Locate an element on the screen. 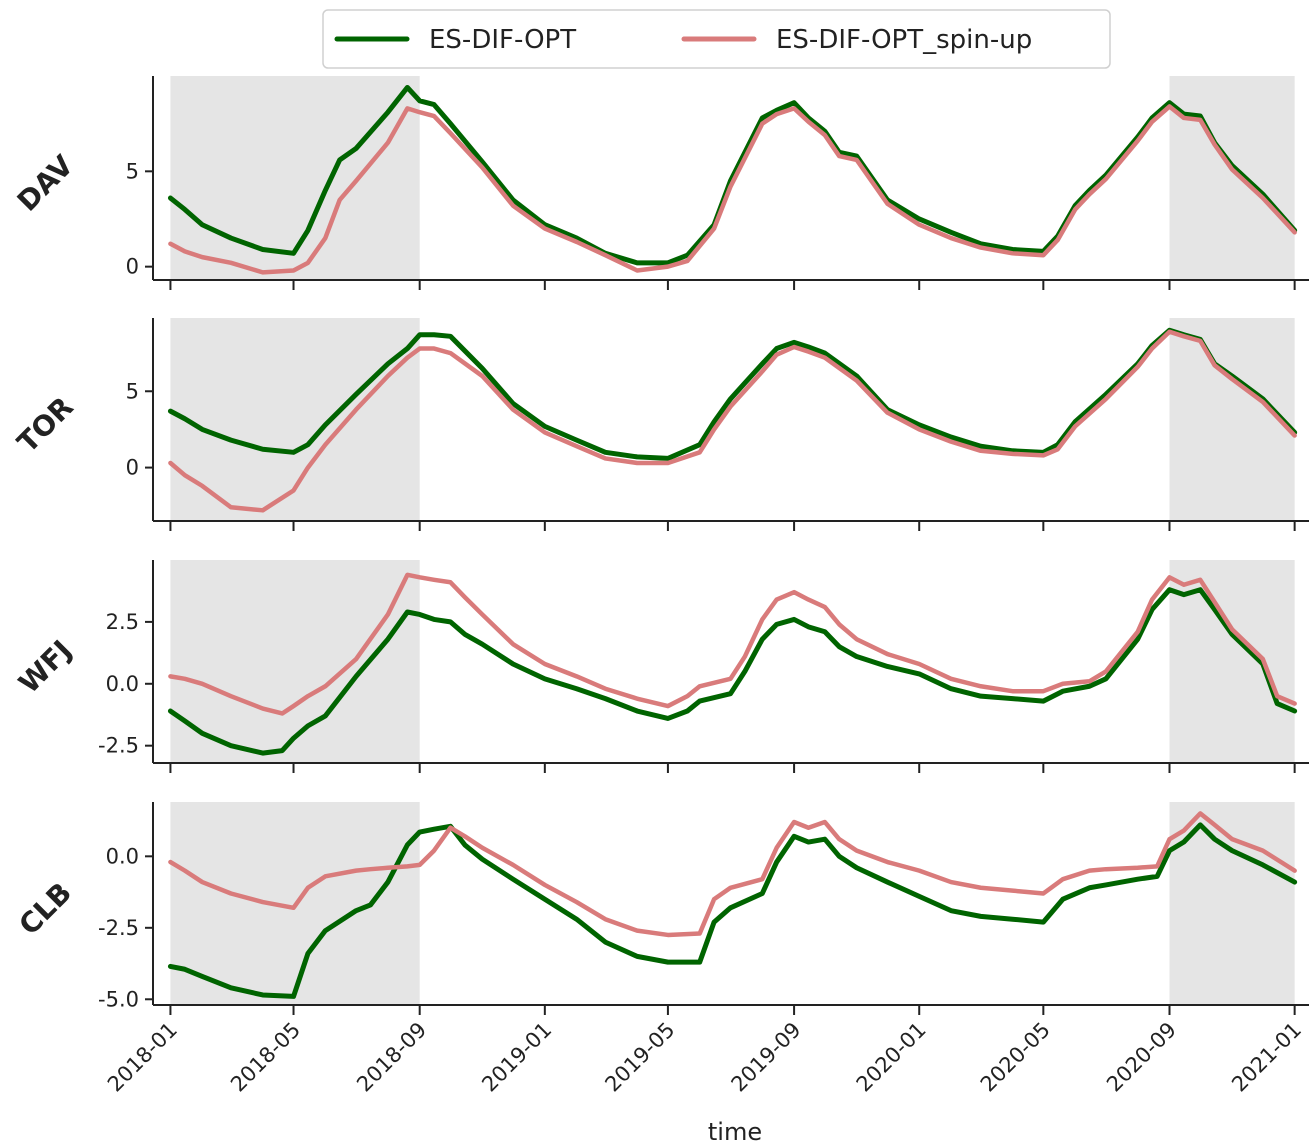 This screenshot has height=1146, width=1309. x-tick-label: 2019-09 is located at coordinates (766, 1057).